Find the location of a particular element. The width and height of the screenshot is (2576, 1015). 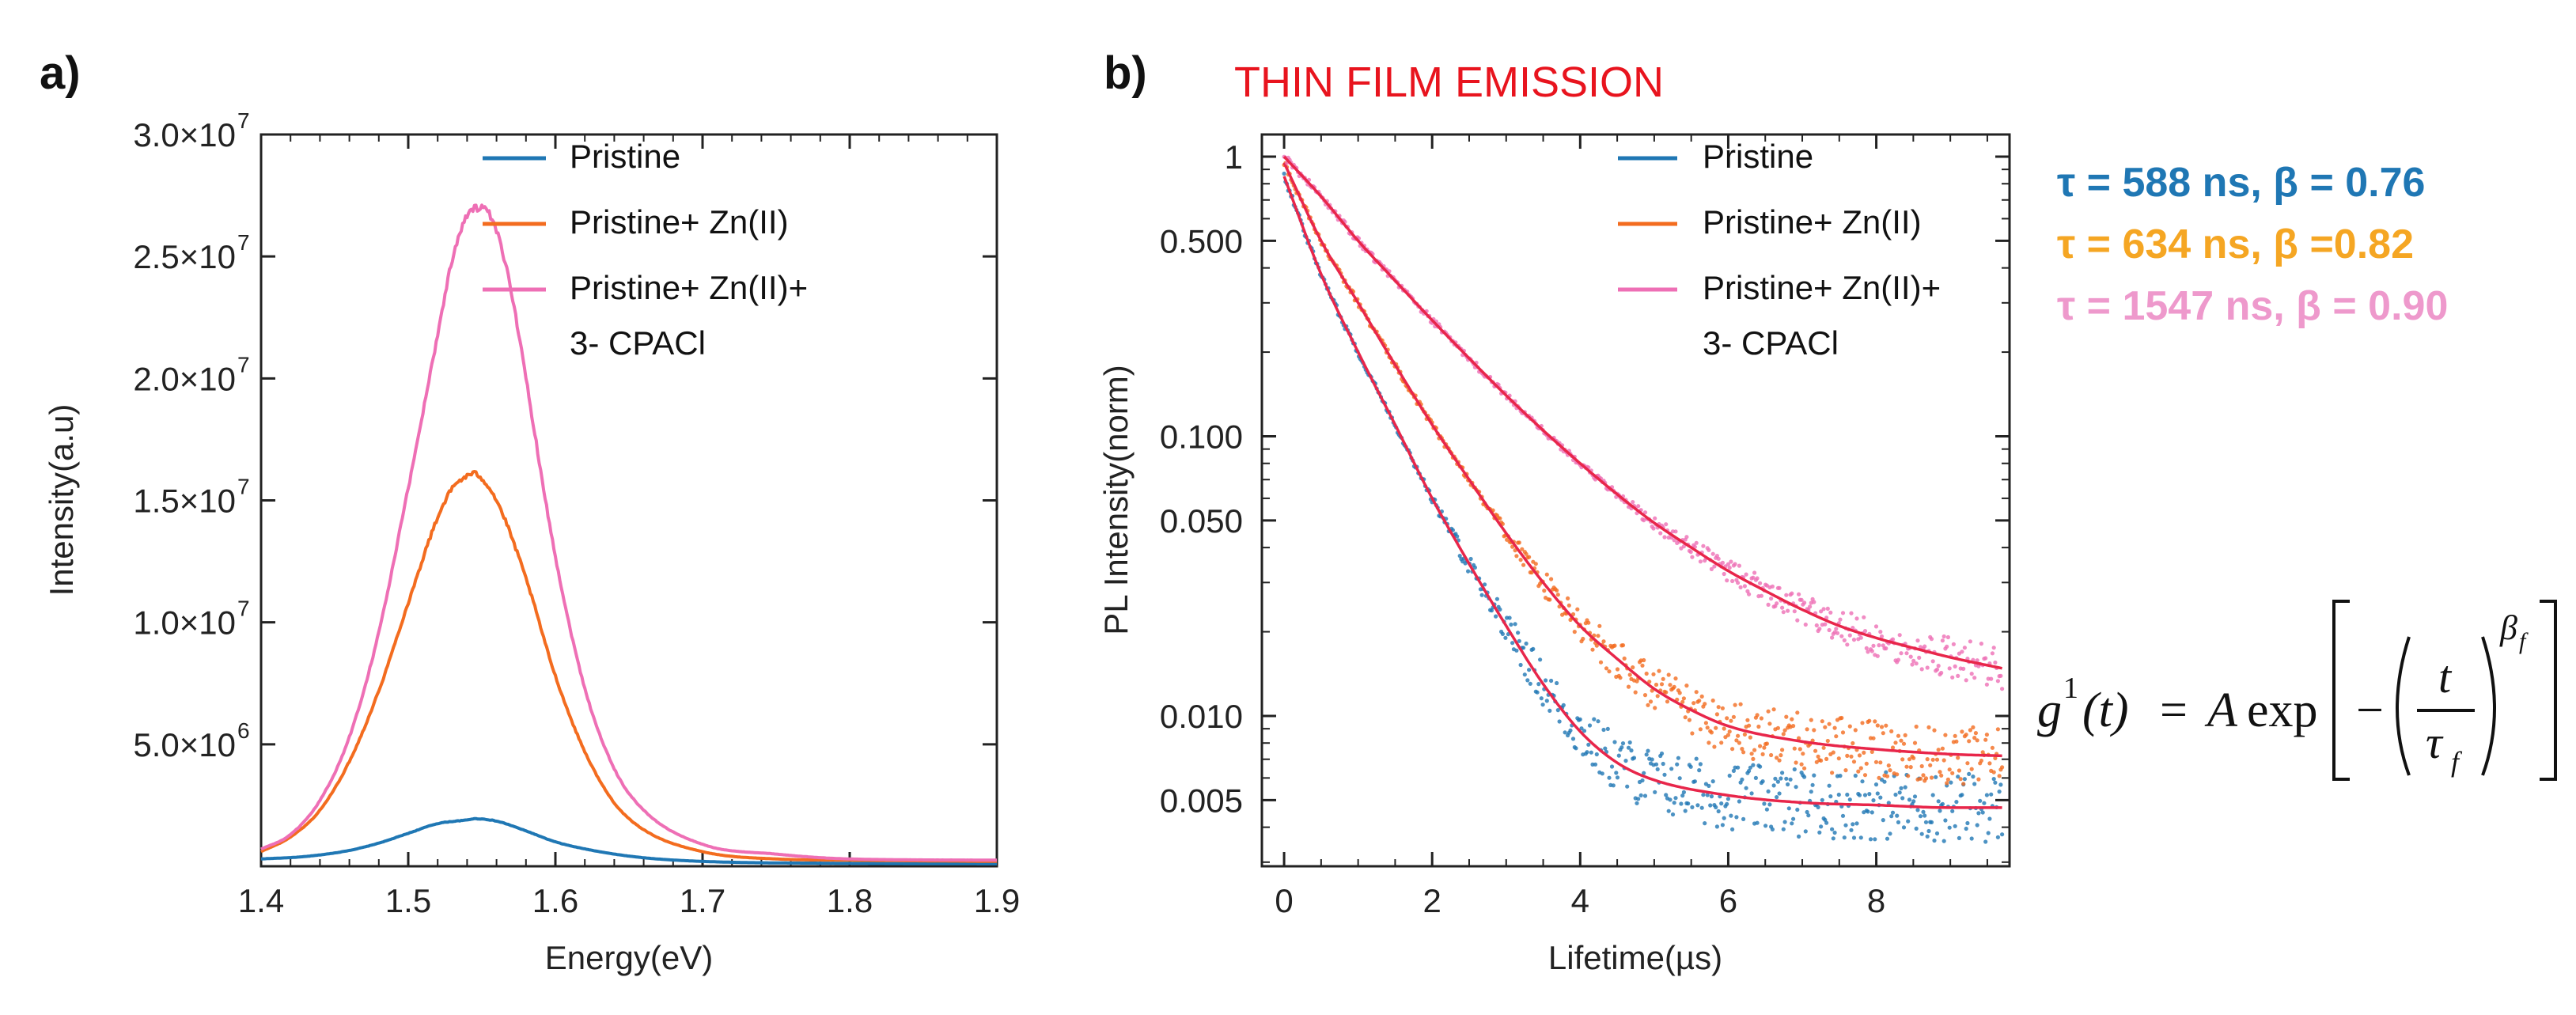

panel-b-y-tick-label: 0.010 is located at coordinates (1201, 716).